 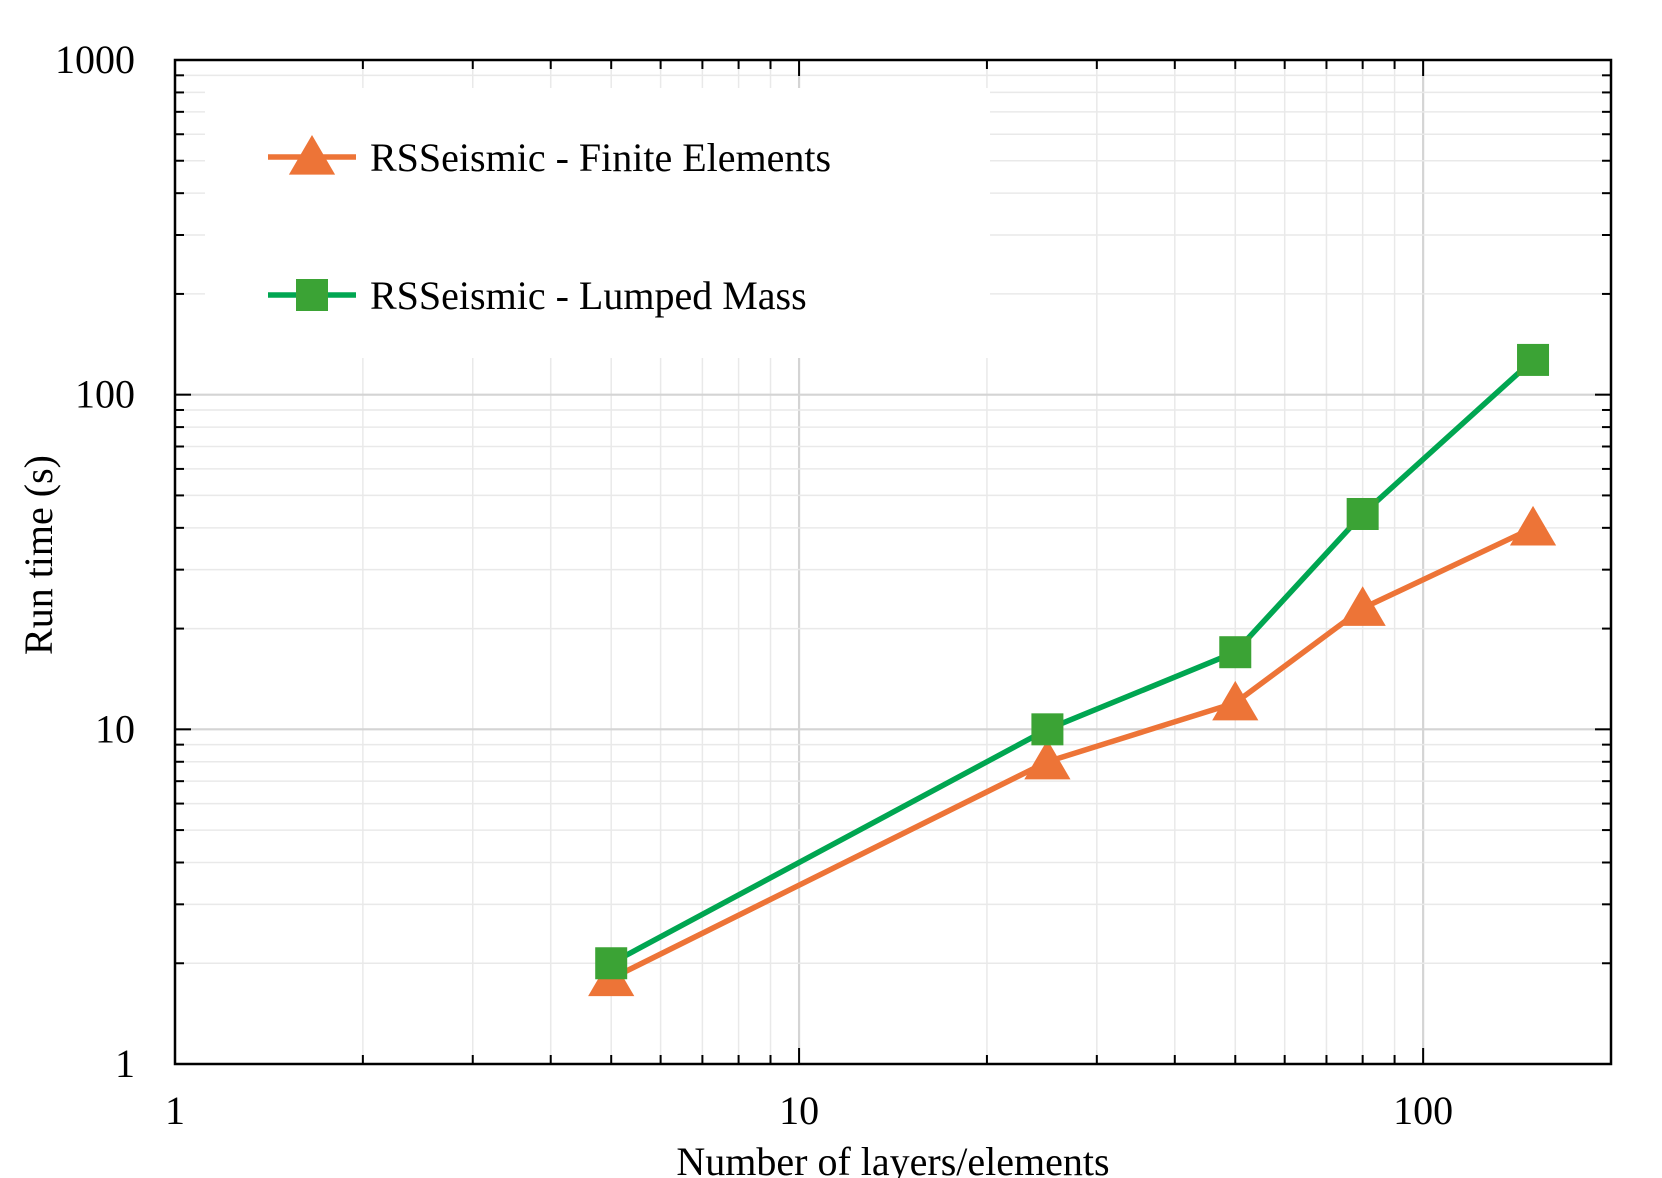 What do you see at coordinates (125, 1063) in the screenshot?
I see `y-tick-label: 1` at bounding box center [125, 1063].